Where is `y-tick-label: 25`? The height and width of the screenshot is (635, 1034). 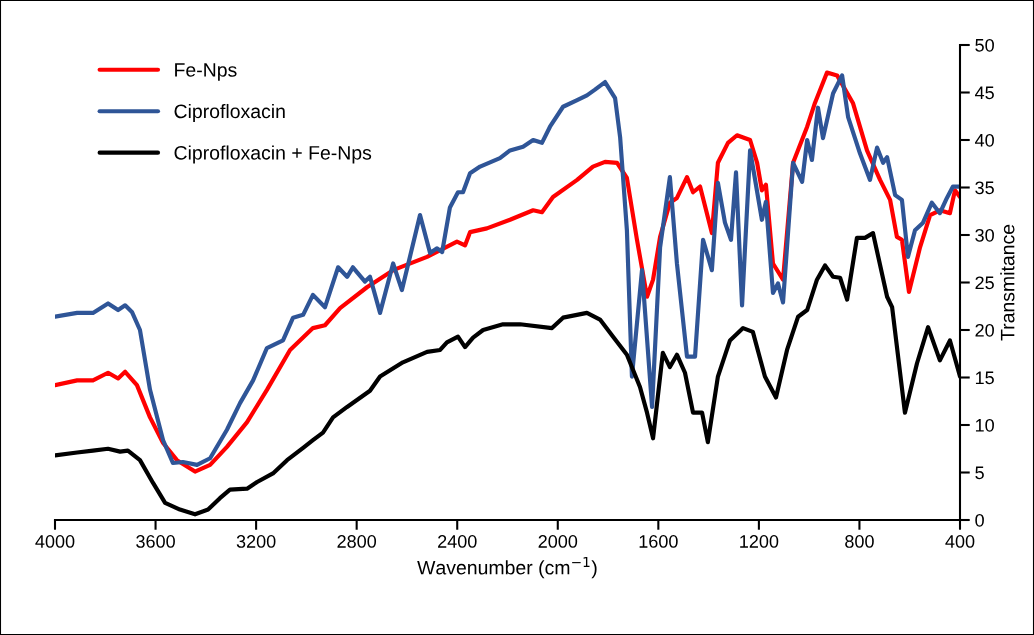
y-tick-label: 25 is located at coordinates (984, 283).